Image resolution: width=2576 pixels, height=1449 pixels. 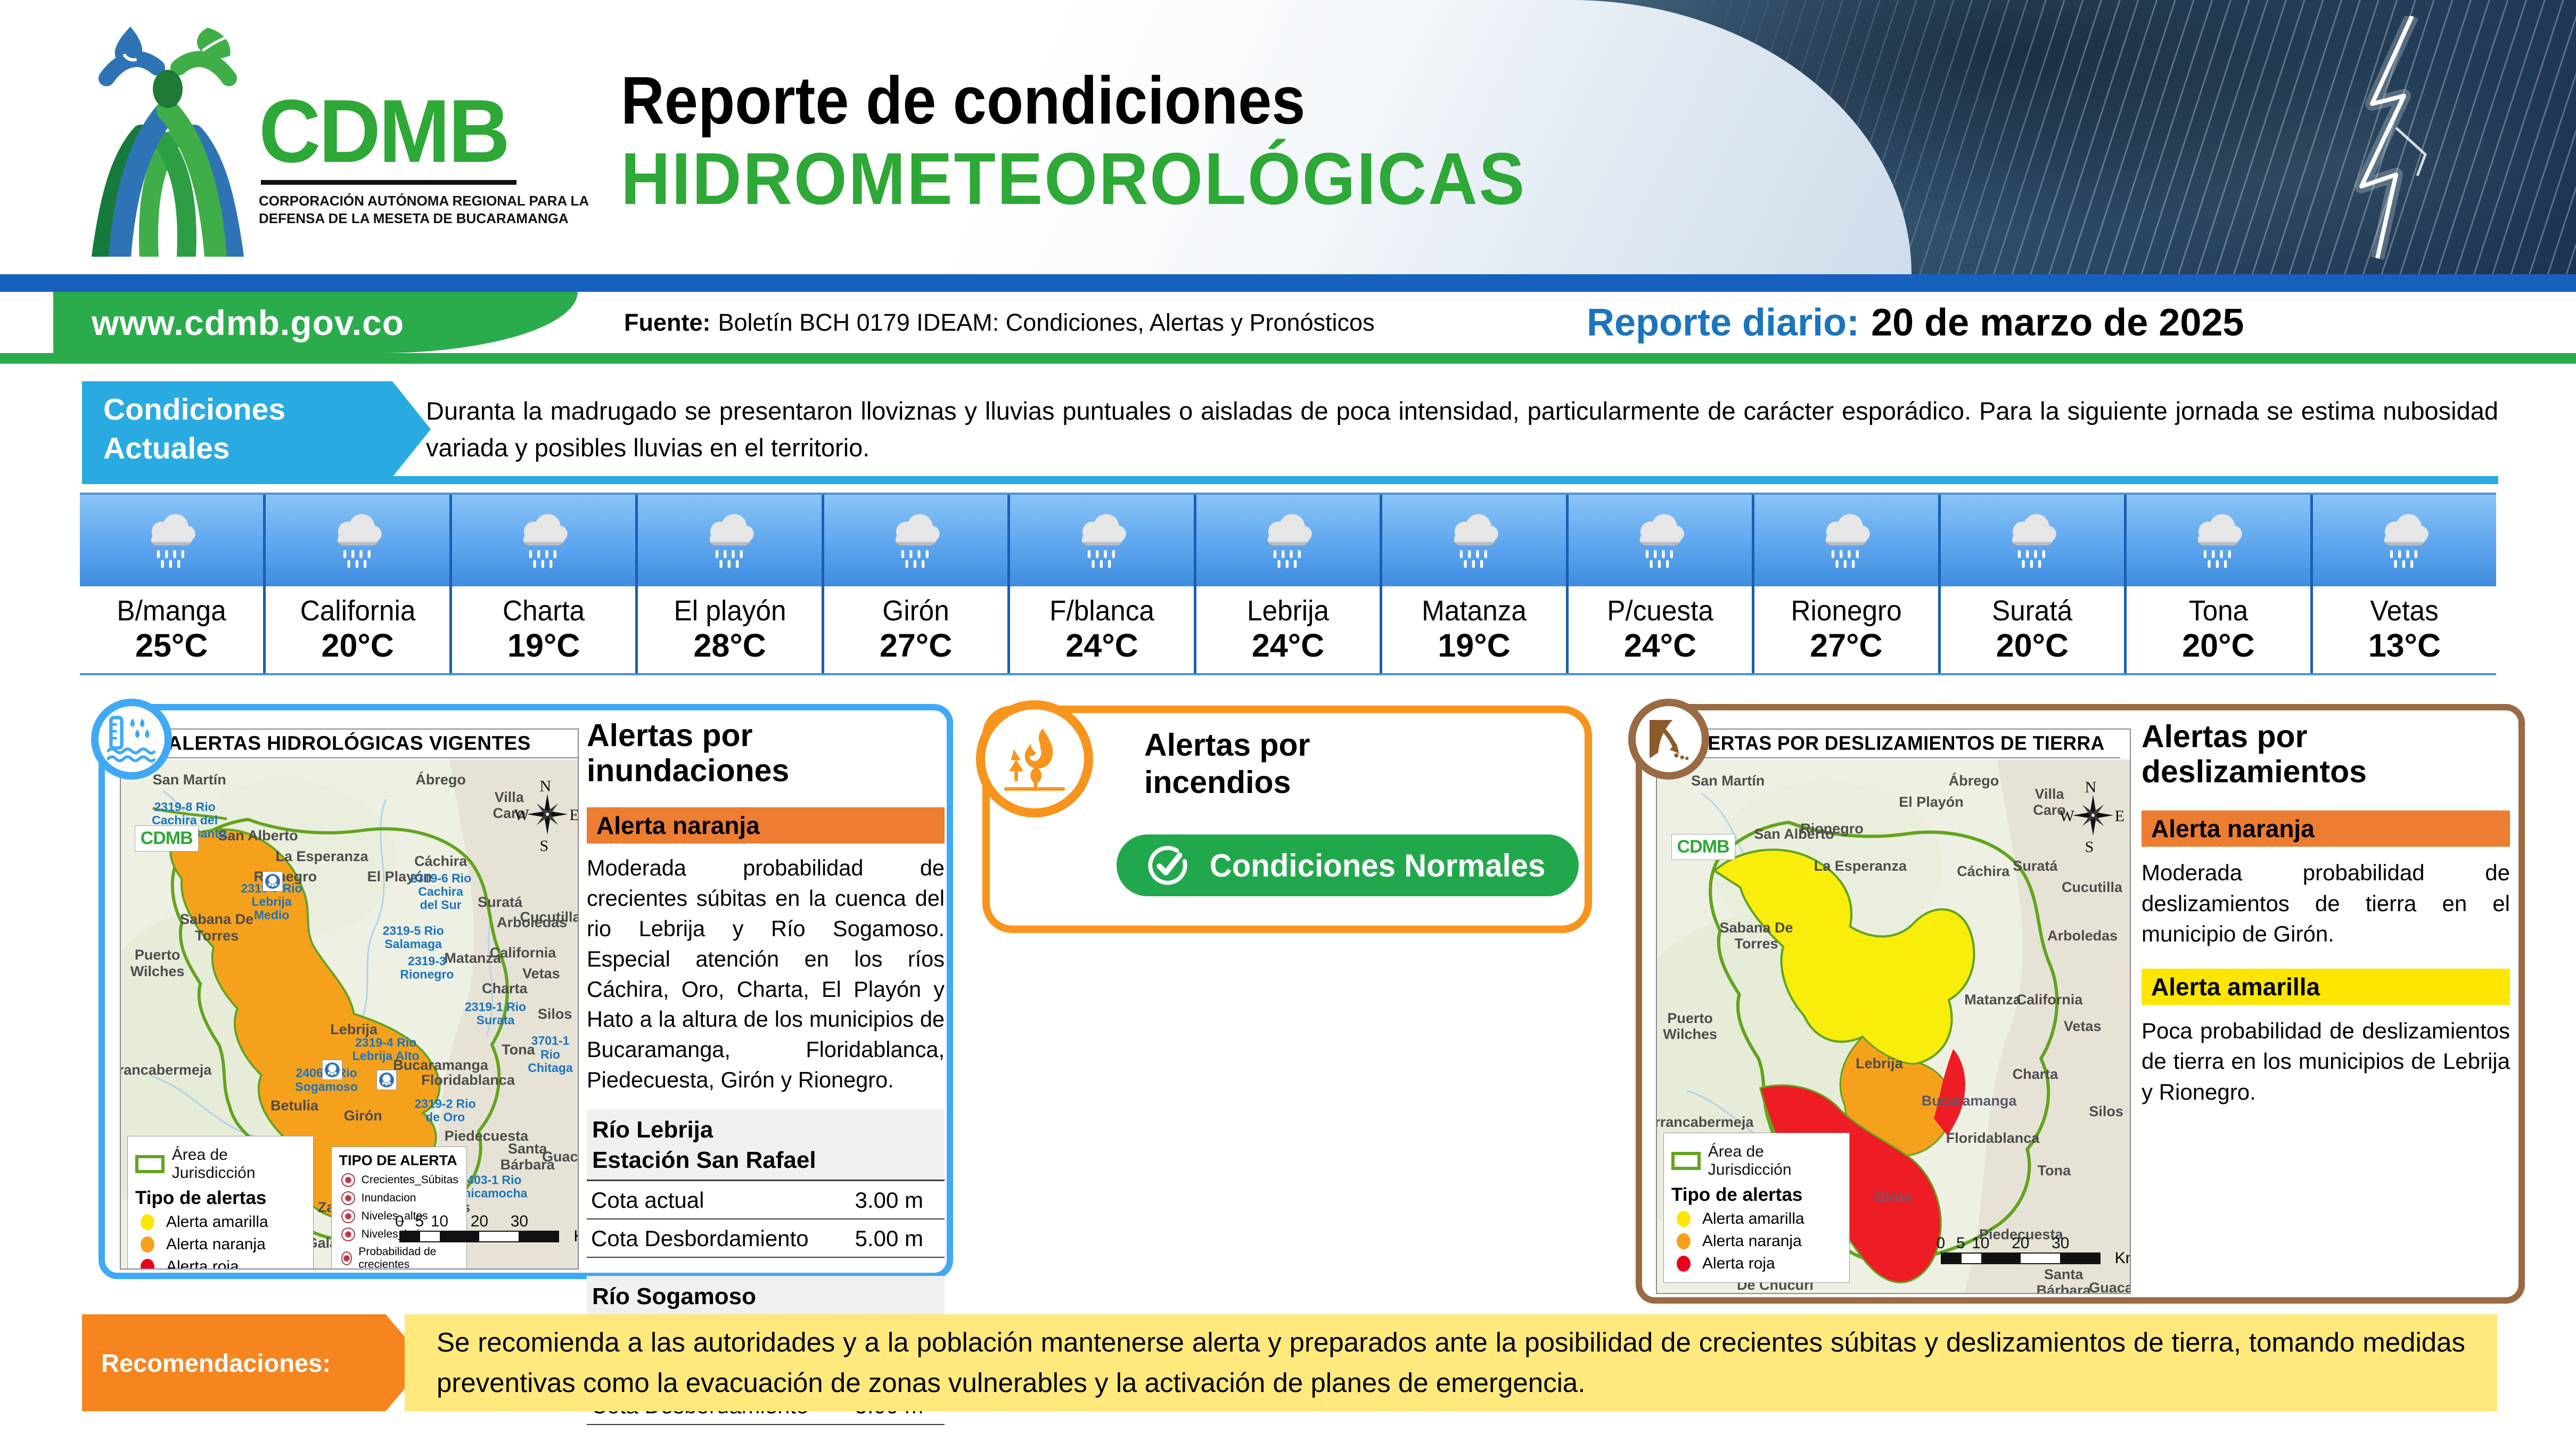 What do you see at coordinates (1167, 865) in the screenshot?
I see `check-icon` at bounding box center [1167, 865].